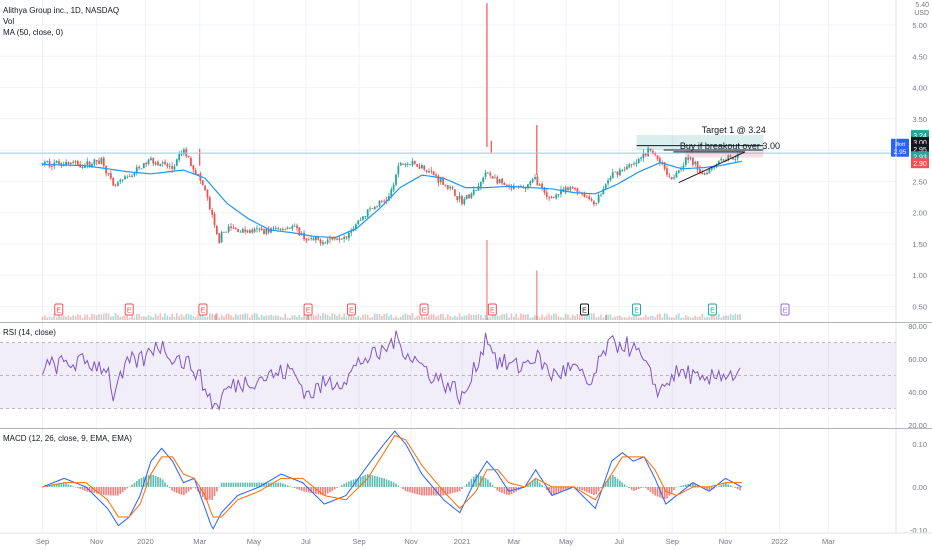 The height and width of the screenshot is (550, 932). What do you see at coordinates (391, 371) in the screenshot?
I see `rsi-line` at bounding box center [391, 371].